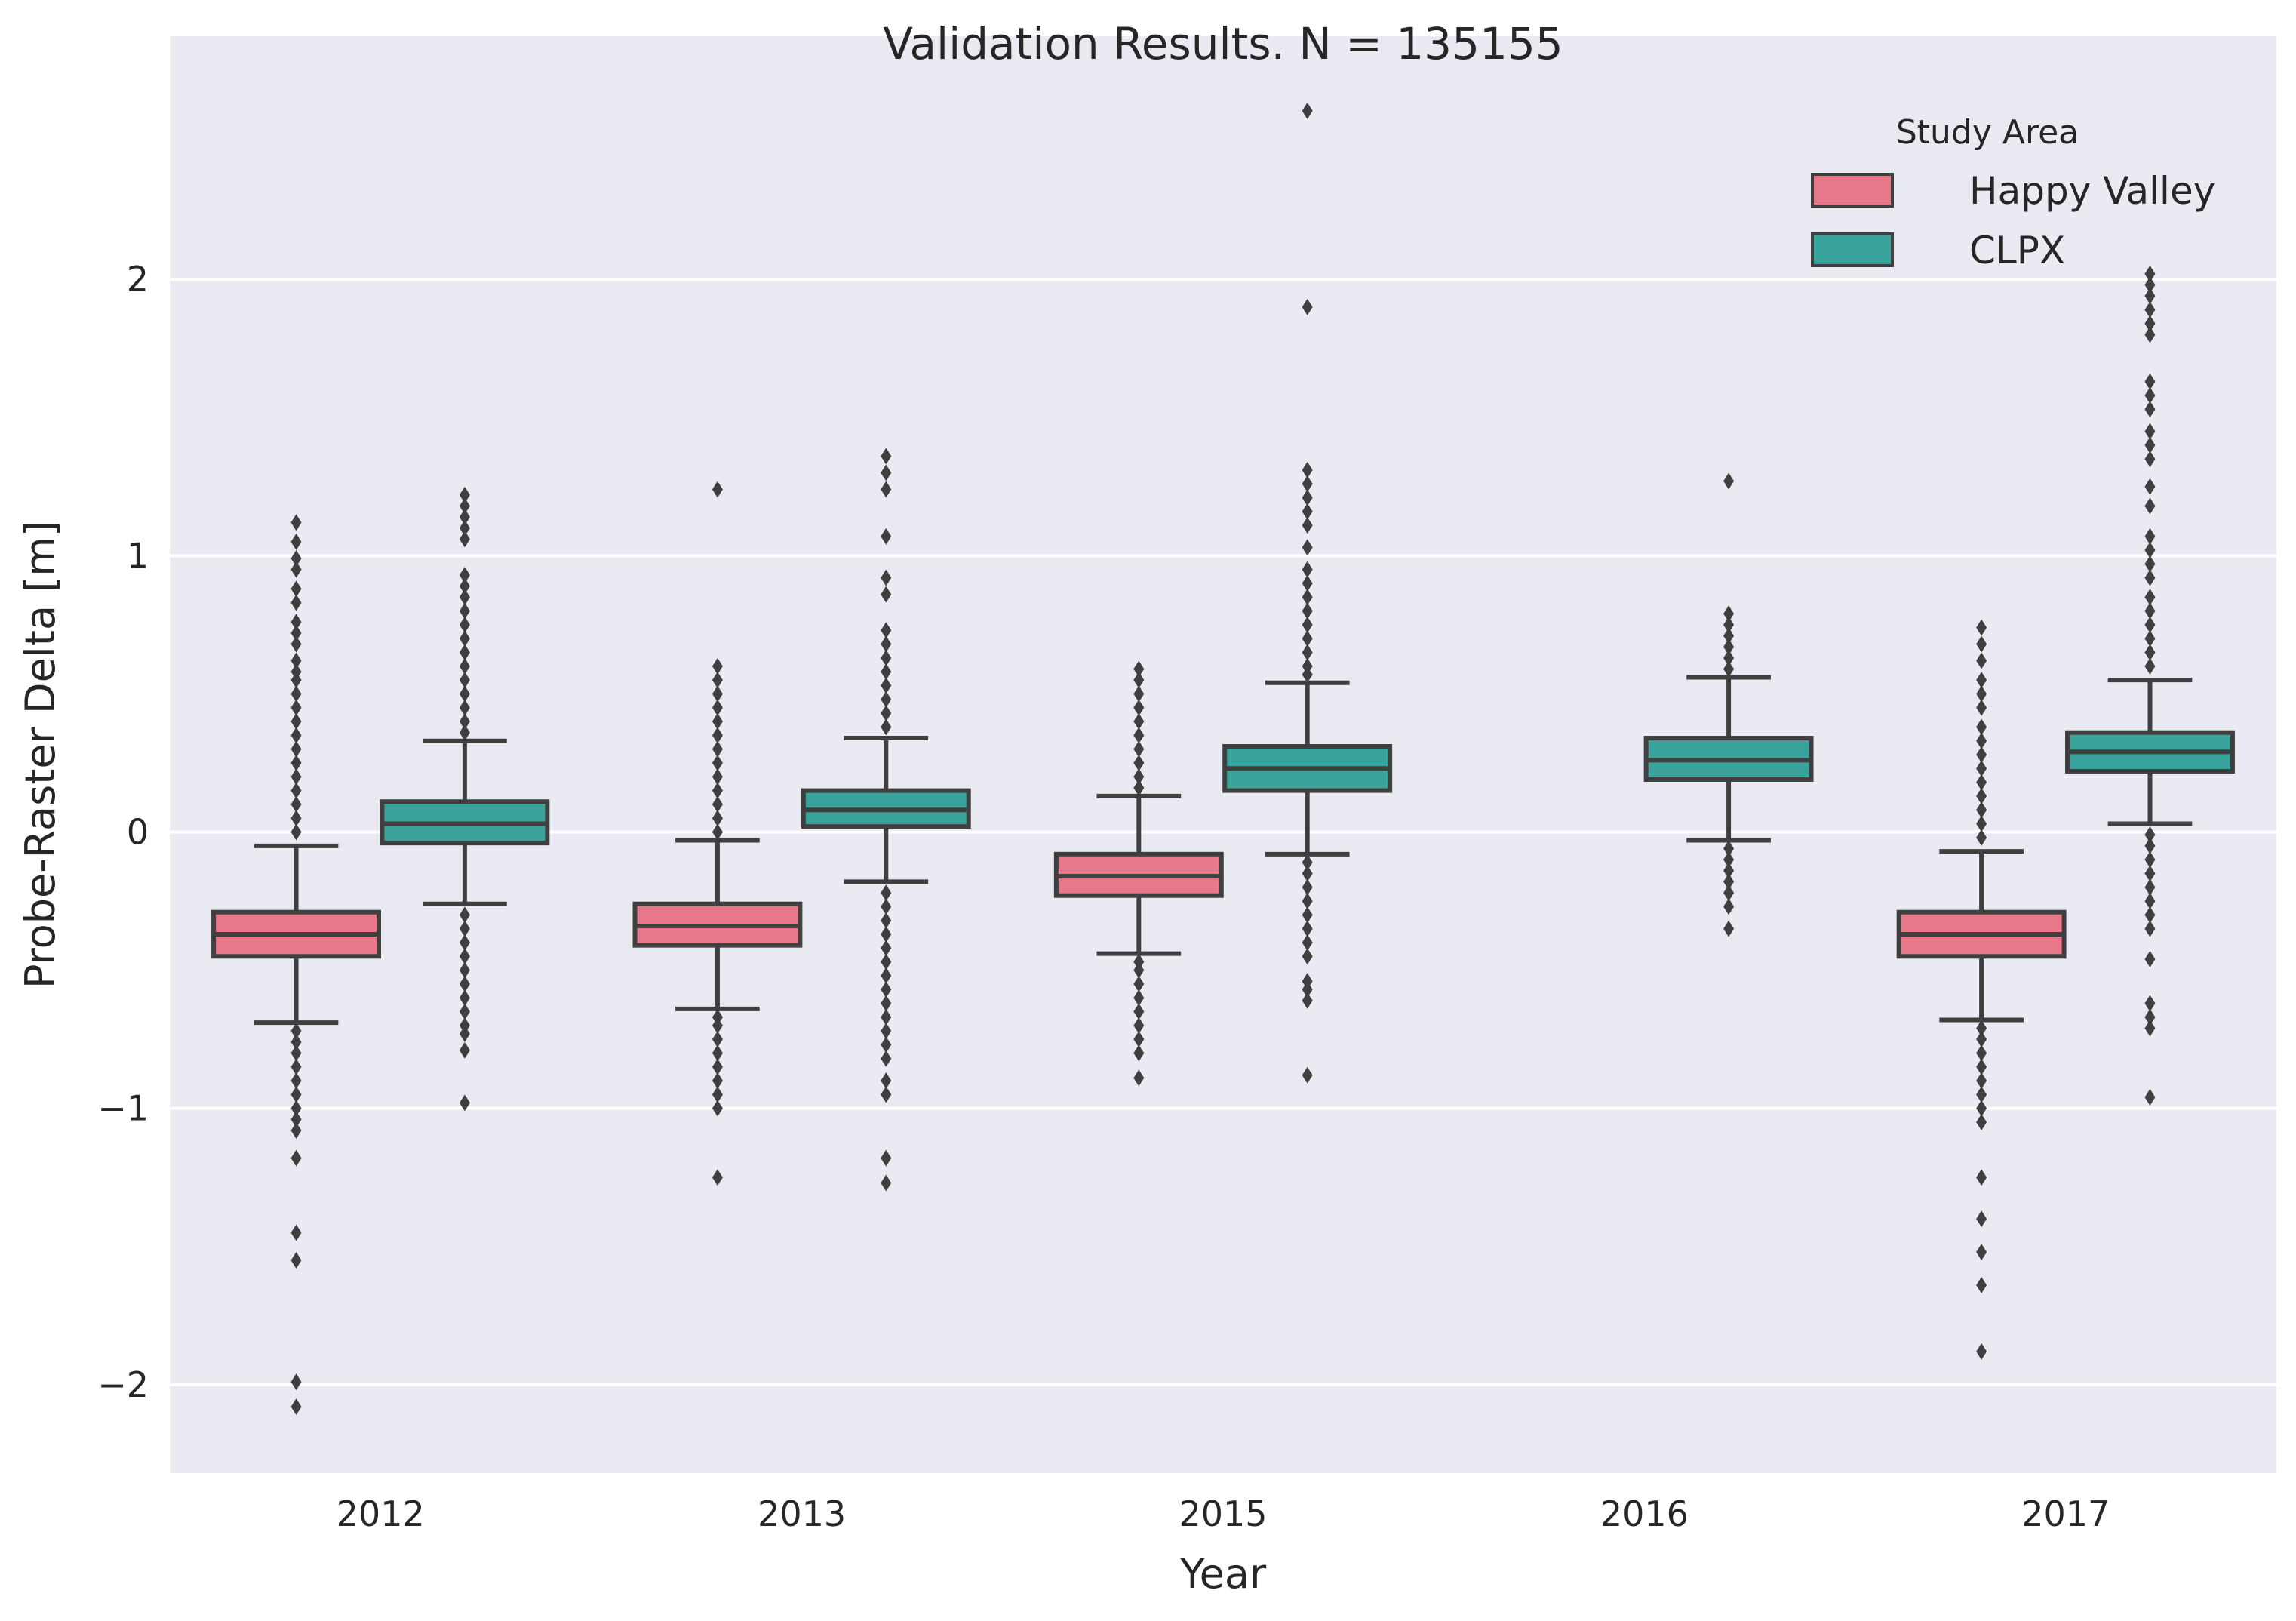 The image size is (2296, 1621). I want to click on box-happy-valley-2013, so click(717, 833).